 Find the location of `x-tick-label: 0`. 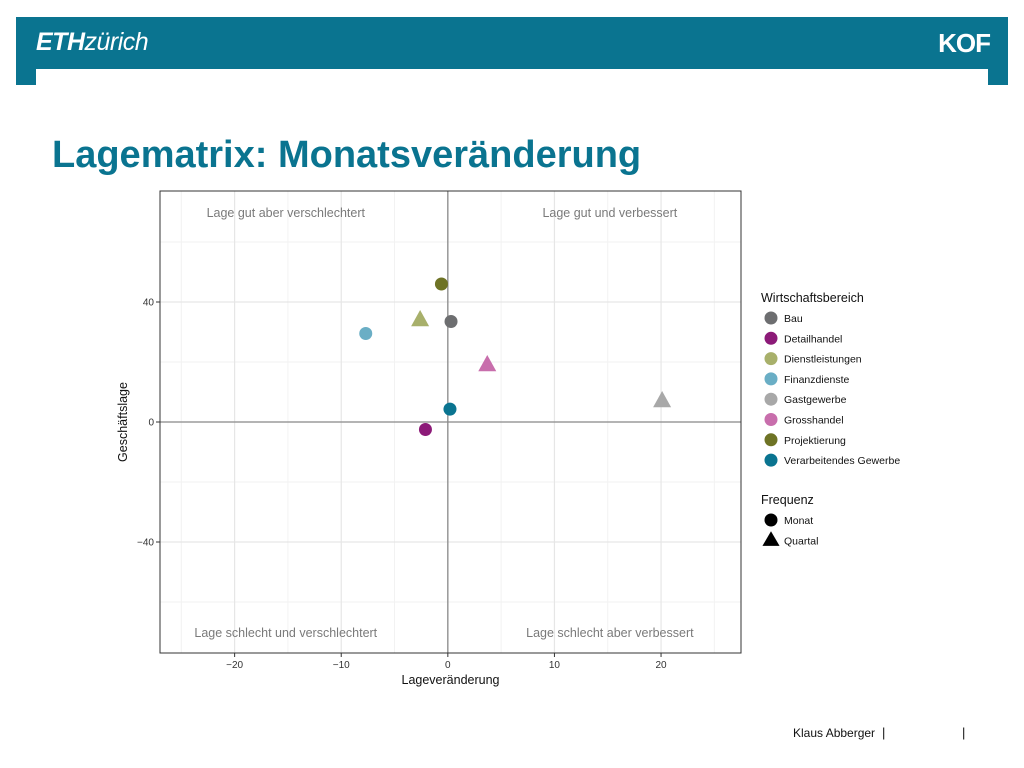

x-tick-label: 0 is located at coordinates (448, 665).